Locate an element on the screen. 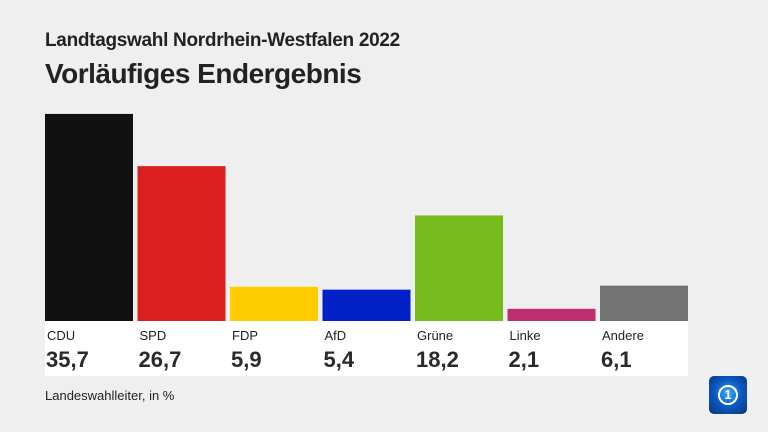 This screenshot has width=768, height=432. category-label: SPD is located at coordinates (153, 335).